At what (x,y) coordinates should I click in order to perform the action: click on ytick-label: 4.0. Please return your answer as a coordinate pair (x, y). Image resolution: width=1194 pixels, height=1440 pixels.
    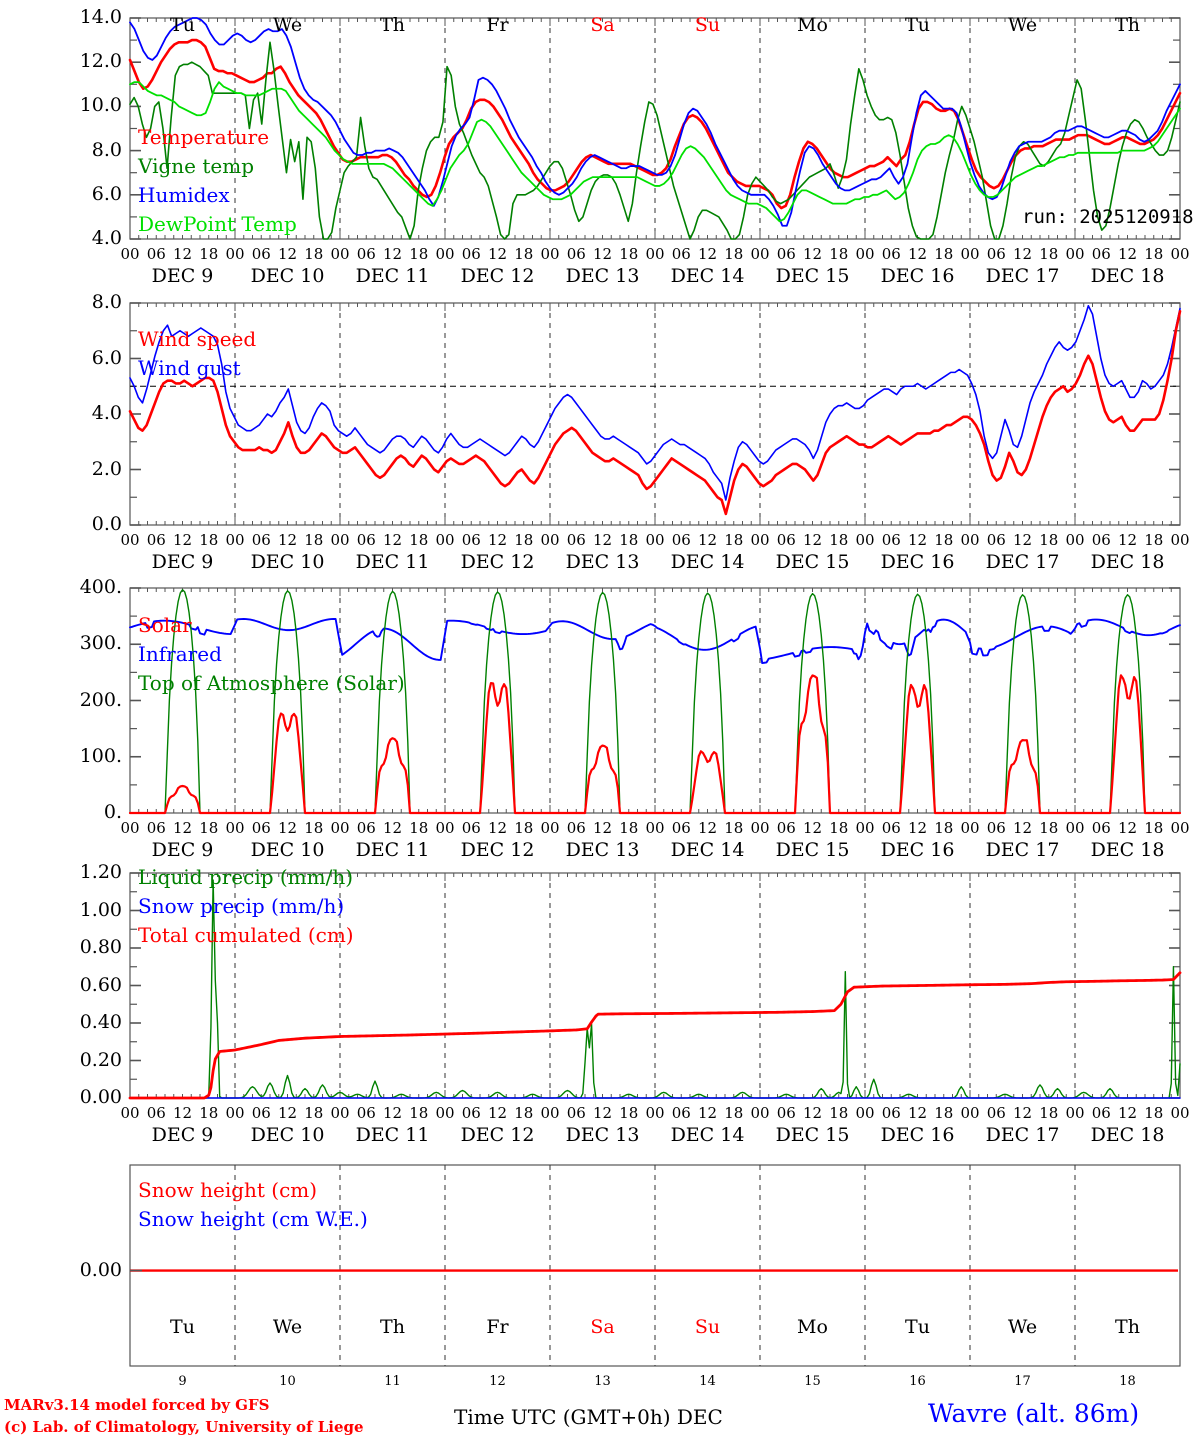
    Looking at the image, I should click on (106, 238).